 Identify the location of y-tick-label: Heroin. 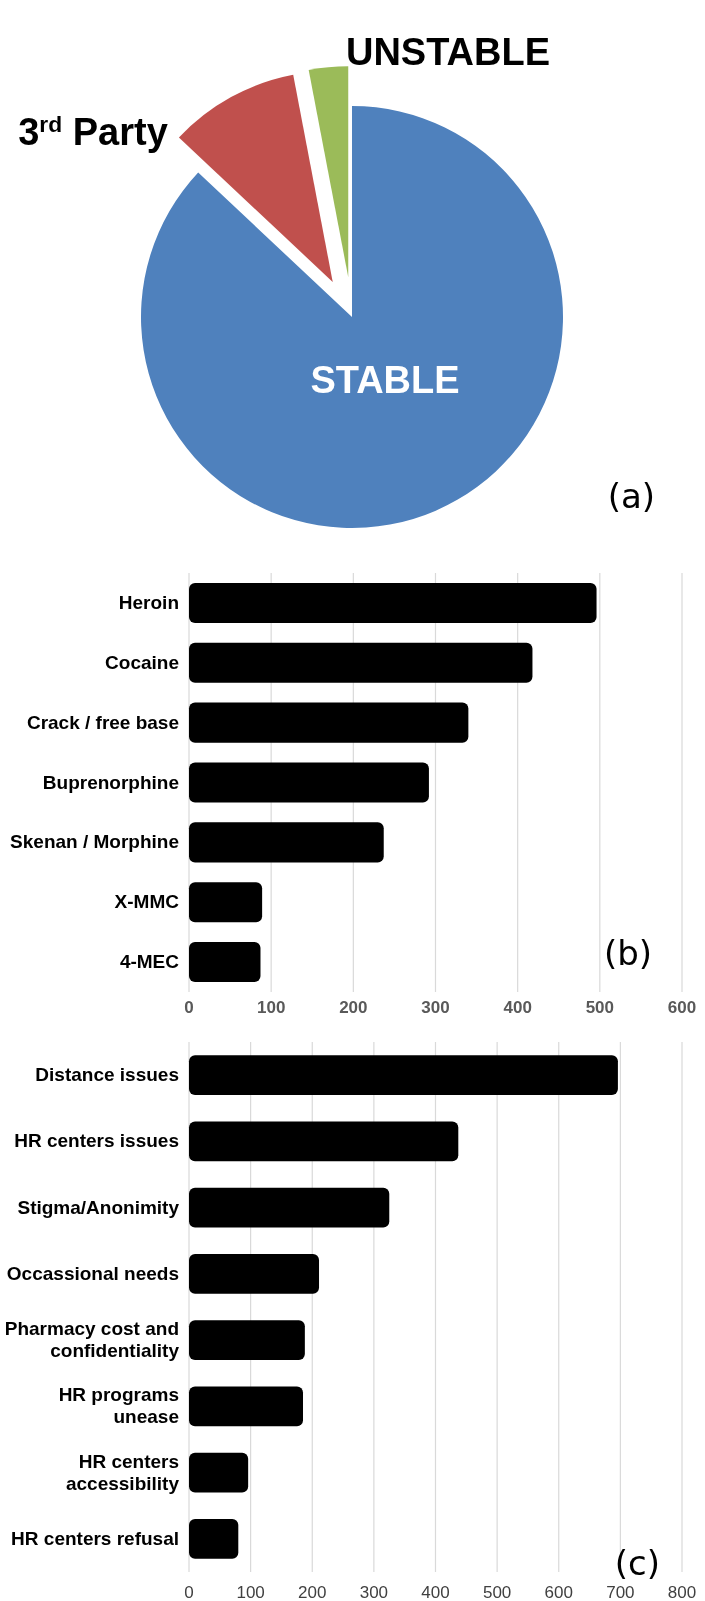
(148, 602).